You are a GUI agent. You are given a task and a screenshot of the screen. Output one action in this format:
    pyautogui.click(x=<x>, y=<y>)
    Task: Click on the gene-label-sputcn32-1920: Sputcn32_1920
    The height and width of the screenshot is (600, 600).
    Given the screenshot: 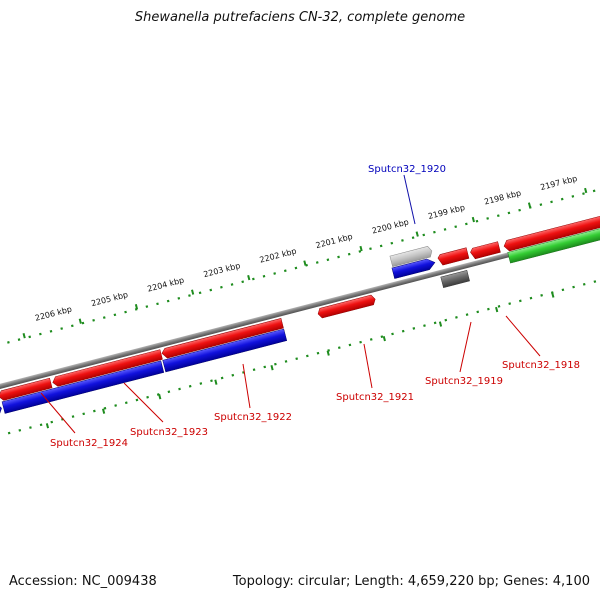 What is the action you would take?
    pyautogui.click(x=407, y=169)
    